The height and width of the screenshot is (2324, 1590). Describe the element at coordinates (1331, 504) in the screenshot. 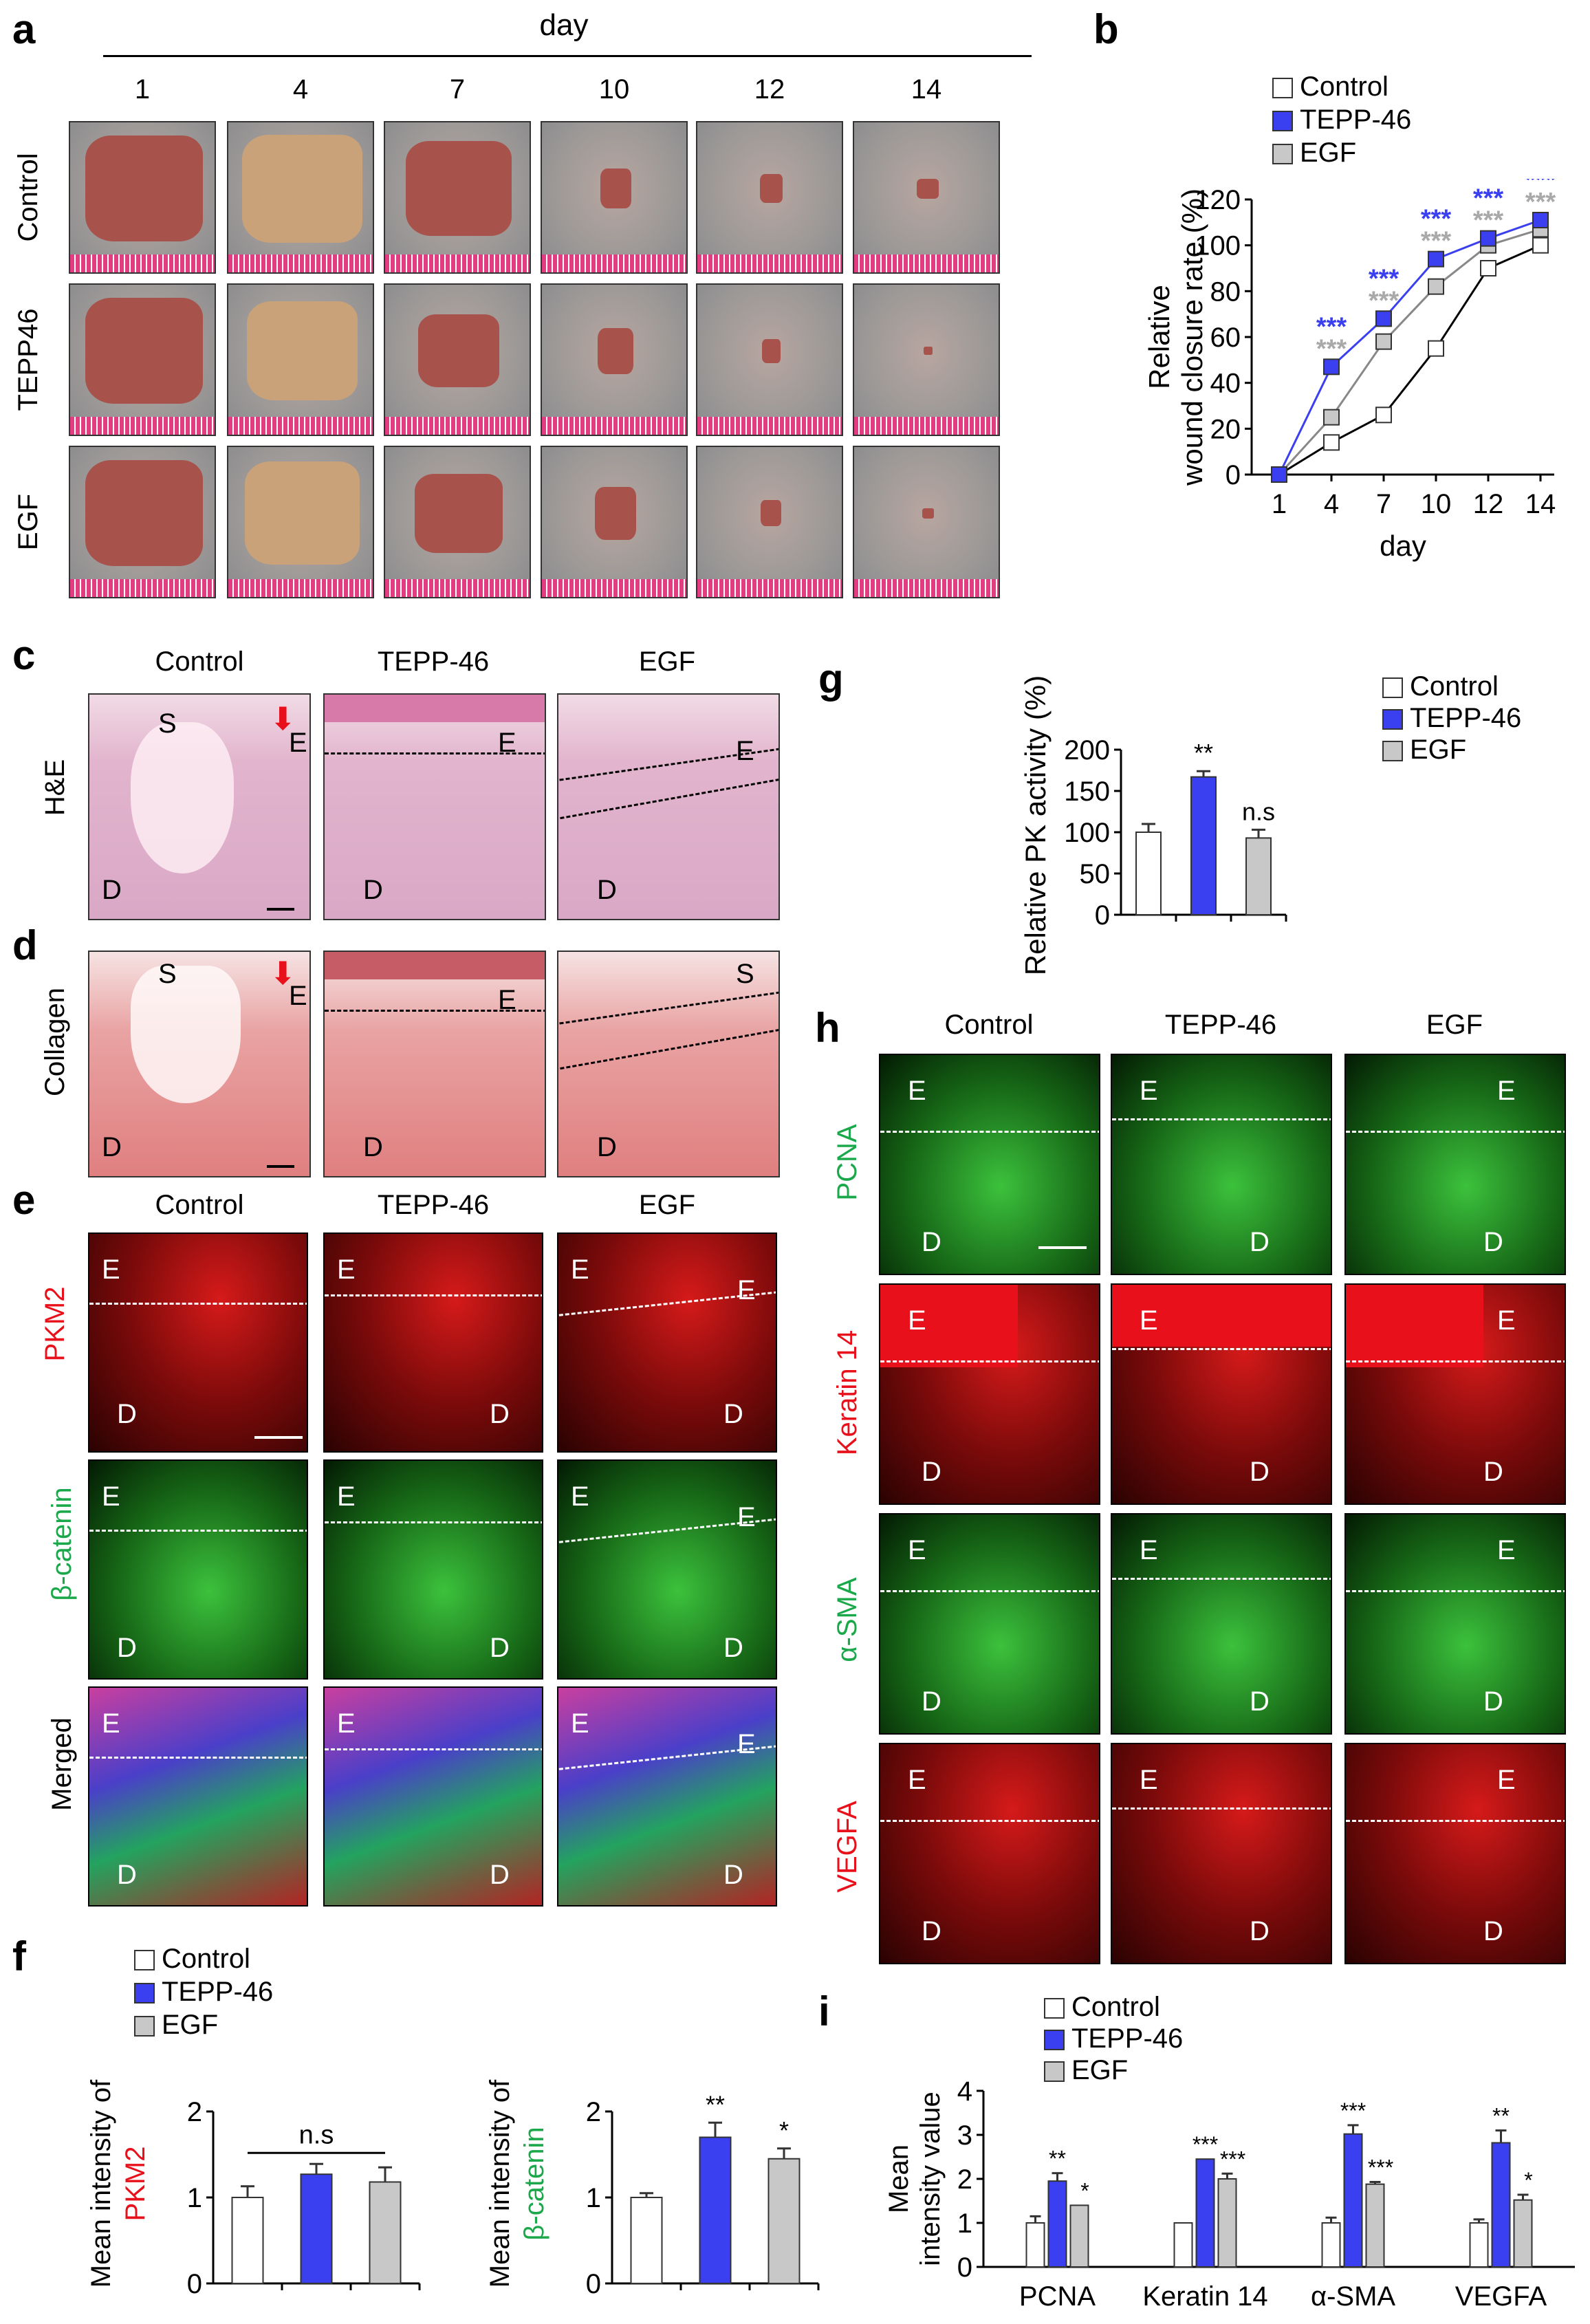

I see `x-tick-label: 4` at that location.